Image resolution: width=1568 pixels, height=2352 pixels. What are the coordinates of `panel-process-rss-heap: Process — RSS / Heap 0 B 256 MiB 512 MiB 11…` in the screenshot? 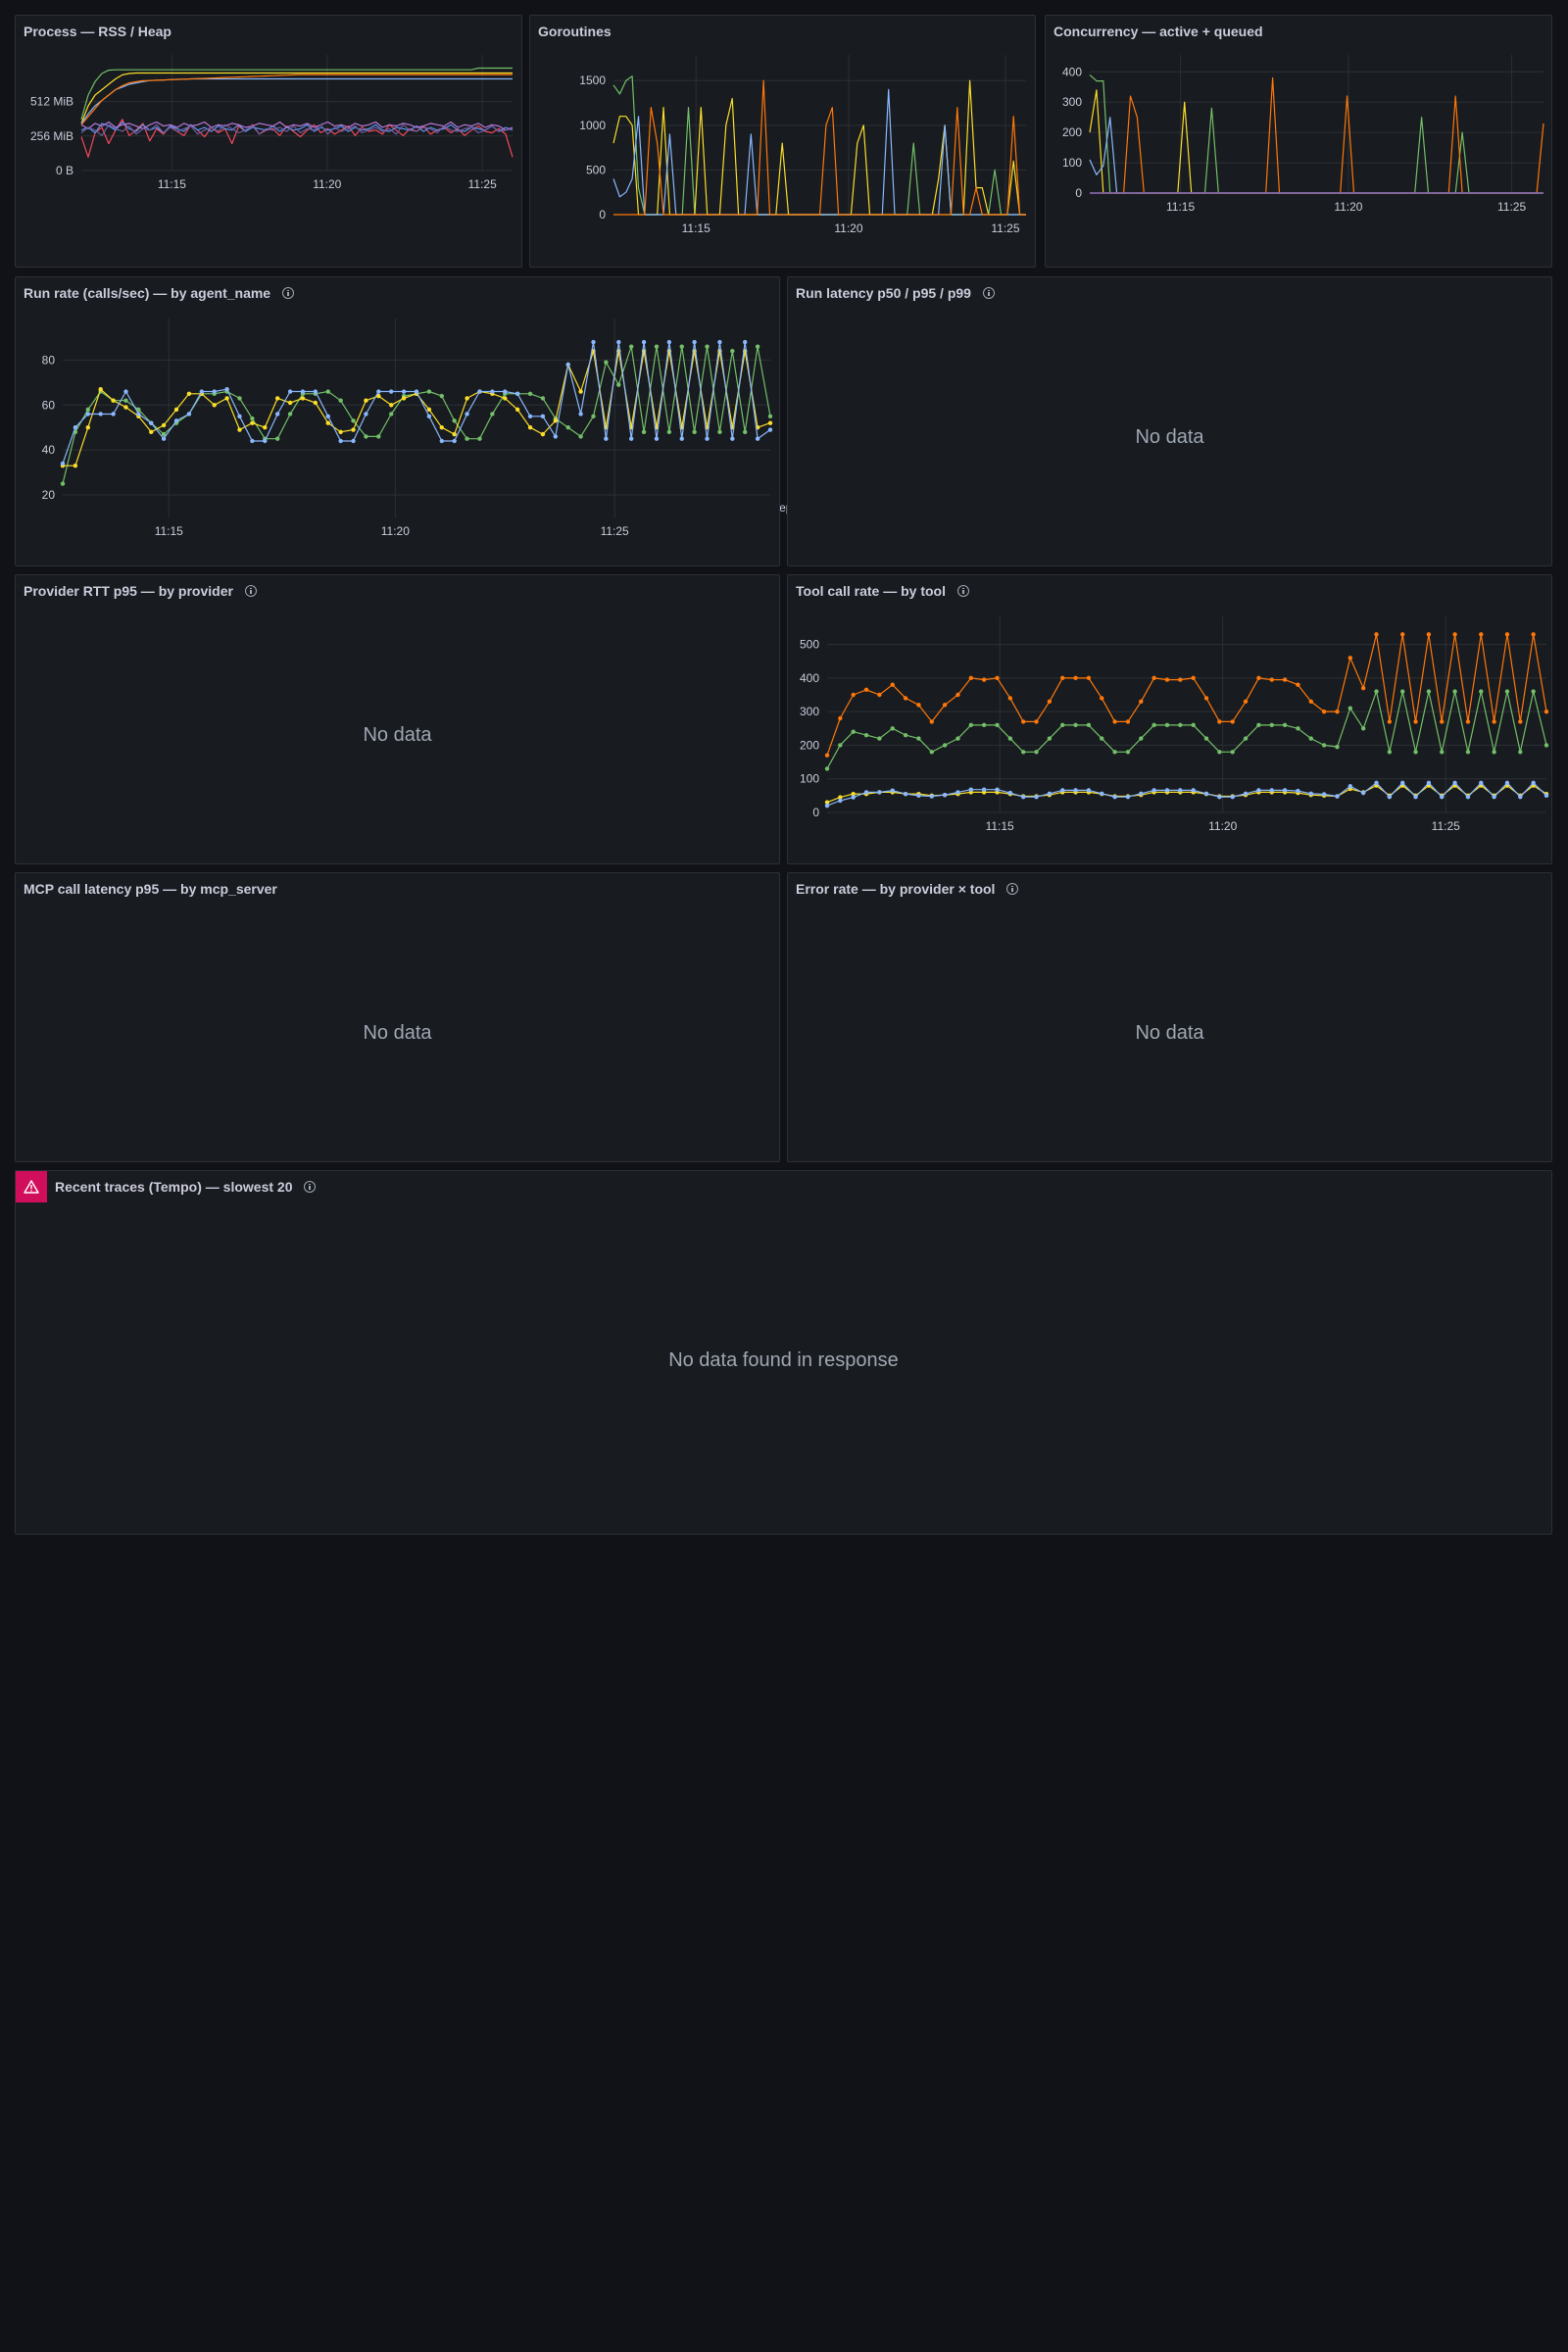 It's located at (268, 285).